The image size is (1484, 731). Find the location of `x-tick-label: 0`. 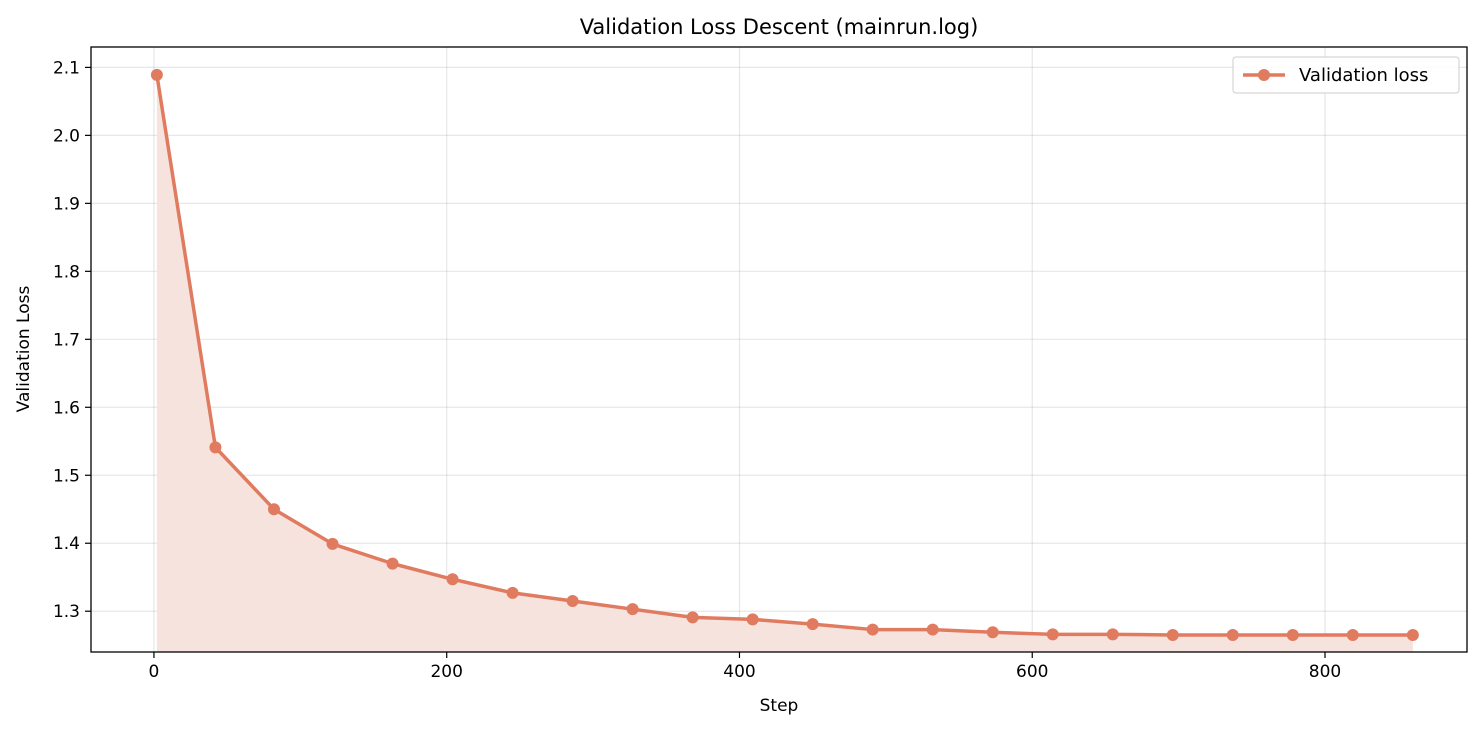

x-tick-label: 0 is located at coordinates (154, 672).